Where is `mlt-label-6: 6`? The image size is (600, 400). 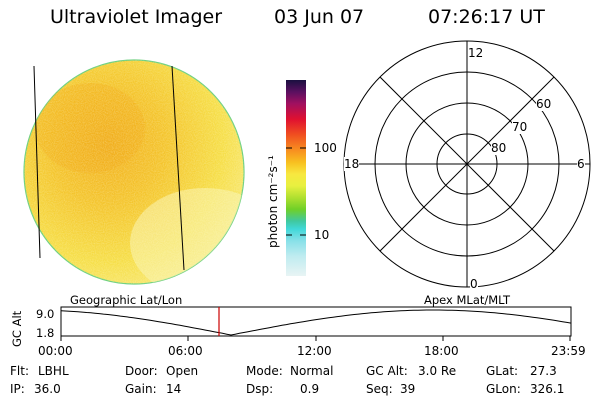
mlt-label-6: 6 is located at coordinates (581, 164).